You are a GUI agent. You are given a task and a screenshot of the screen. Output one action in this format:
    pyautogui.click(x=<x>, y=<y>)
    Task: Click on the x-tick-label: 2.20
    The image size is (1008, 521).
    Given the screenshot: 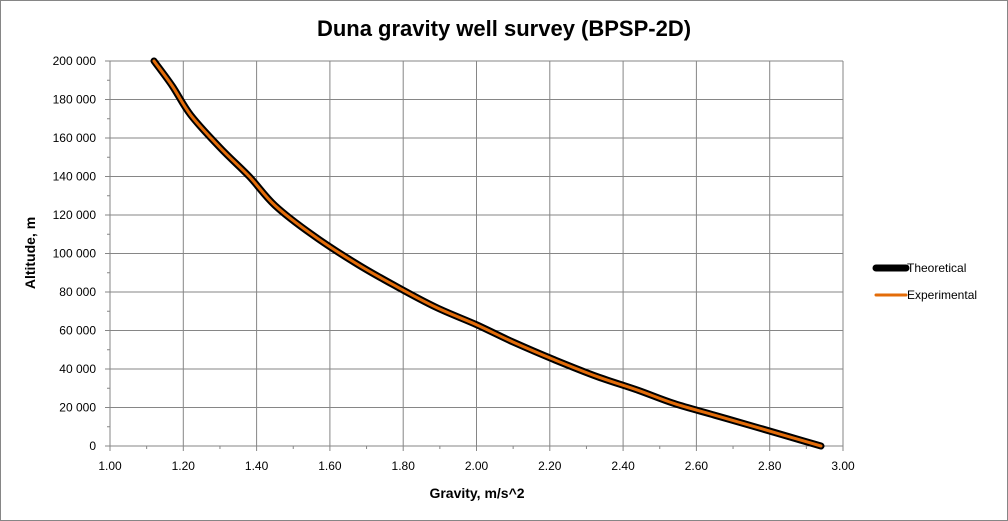 What is the action you would take?
    pyautogui.click(x=550, y=466)
    